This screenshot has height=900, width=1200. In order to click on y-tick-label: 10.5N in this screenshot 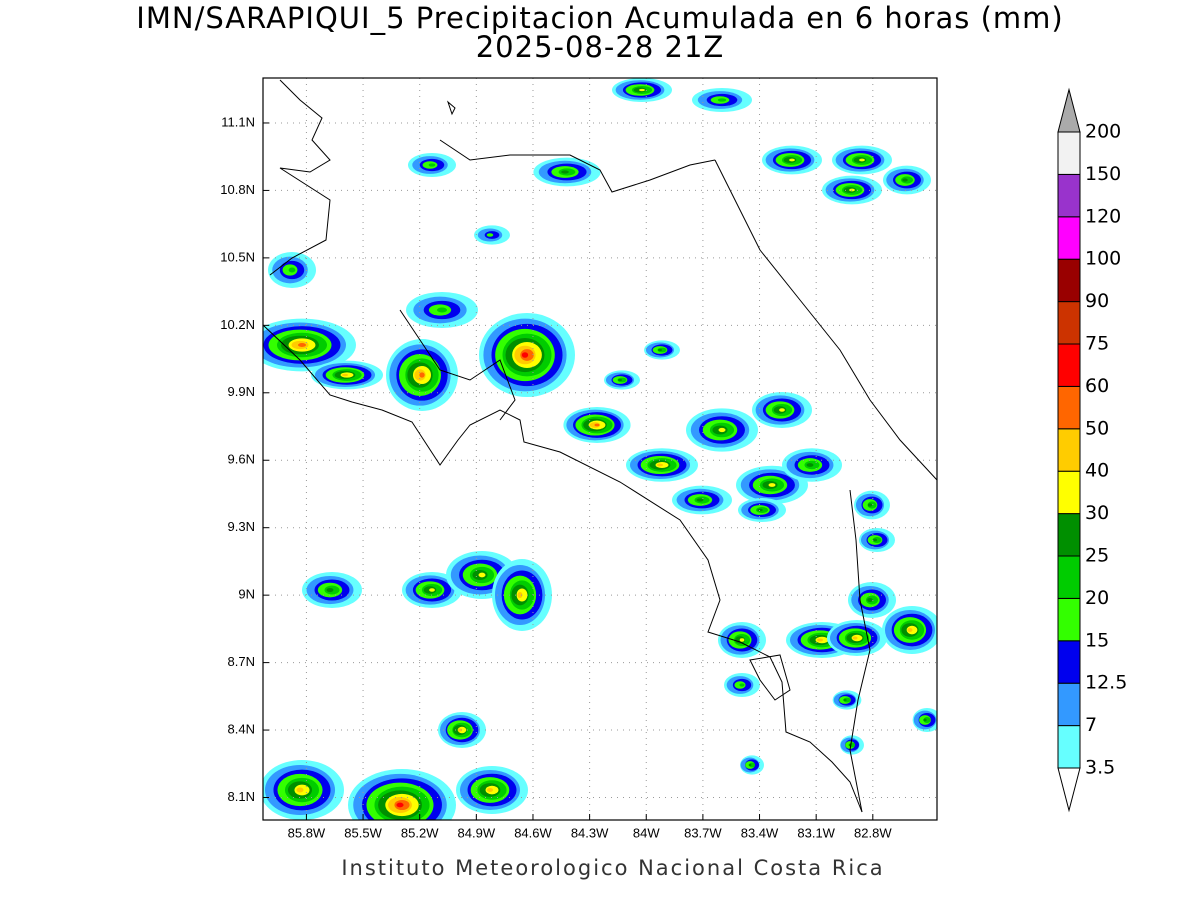, I will do `click(237, 256)`.